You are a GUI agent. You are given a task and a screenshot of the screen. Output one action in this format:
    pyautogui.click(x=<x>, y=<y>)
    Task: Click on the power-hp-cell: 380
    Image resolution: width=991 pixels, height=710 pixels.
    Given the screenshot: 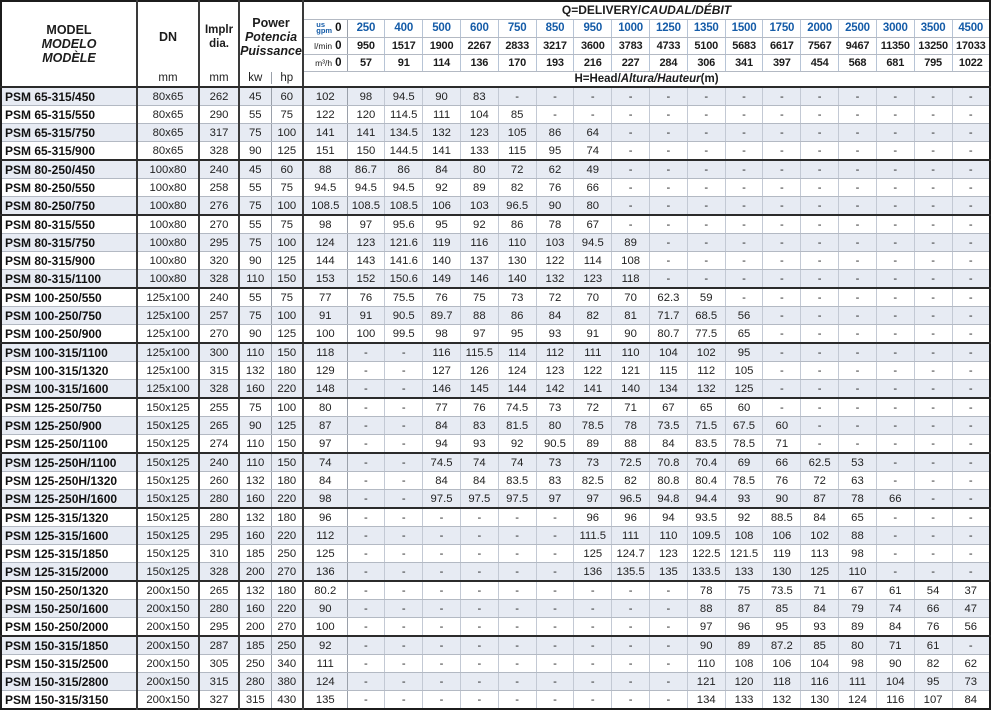 What is the action you would take?
    pyautogui.click(x=287, y=681)
    